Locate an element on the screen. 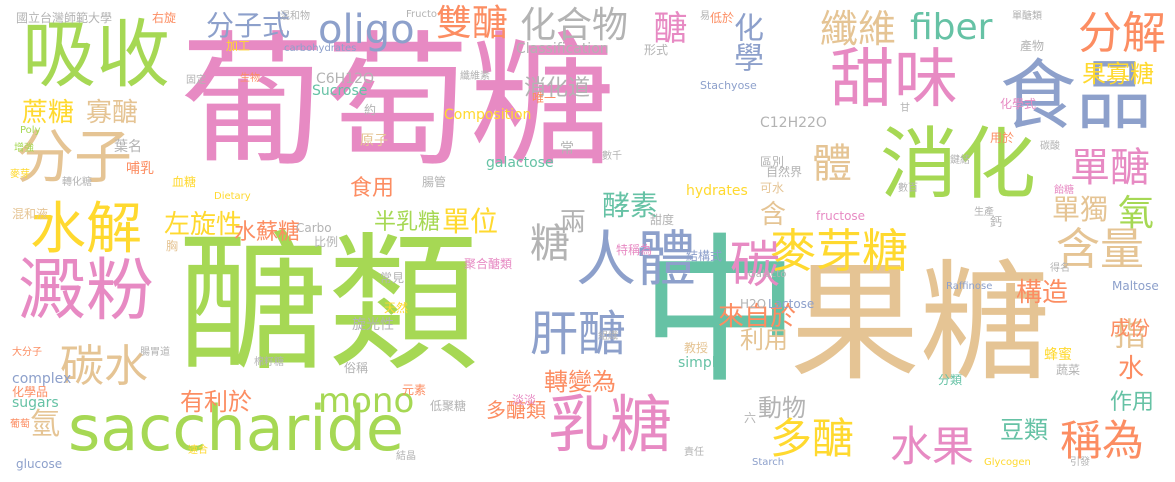 This screenshot has width=1175, height=482. word-middle: 中 is located at coordinates (720, 311).